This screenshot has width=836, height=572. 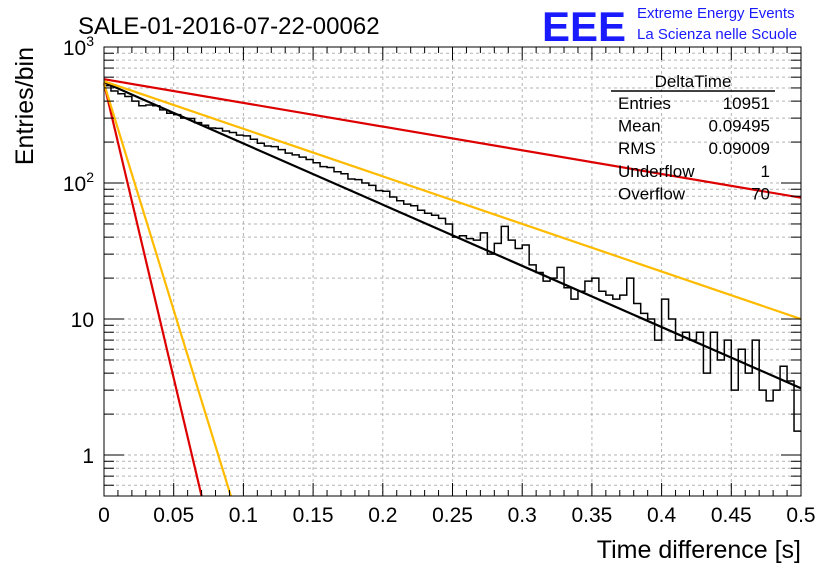 What do you see at coordinates (765, 171) in the screenshot?
I see `stats-row-value: 1` at bounding box center [765, 171].